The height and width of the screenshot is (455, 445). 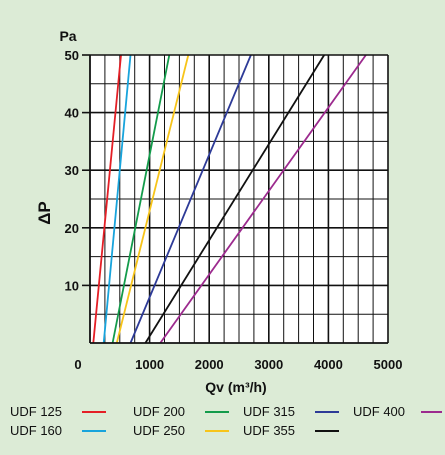 I want to click on legend-label: UDF 125, so click(x=36, y=411).